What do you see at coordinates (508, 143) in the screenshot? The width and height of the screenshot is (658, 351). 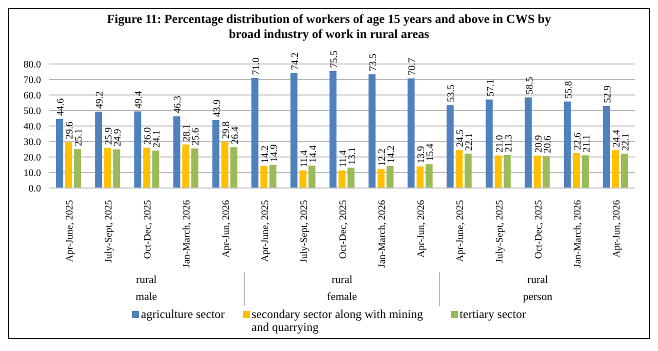 I see `data-label: 21.3` at bounding box center [508, 143].